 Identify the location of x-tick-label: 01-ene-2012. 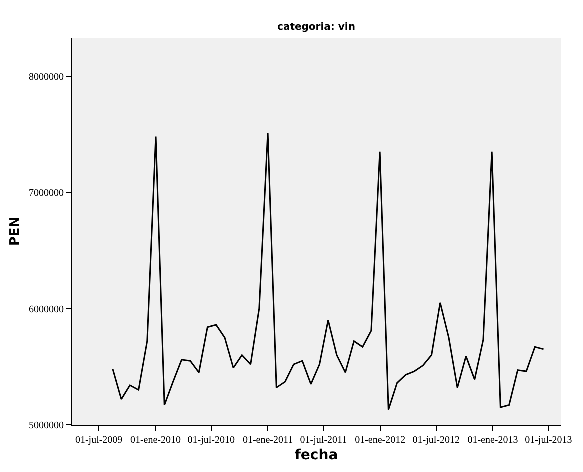
(380, 440).